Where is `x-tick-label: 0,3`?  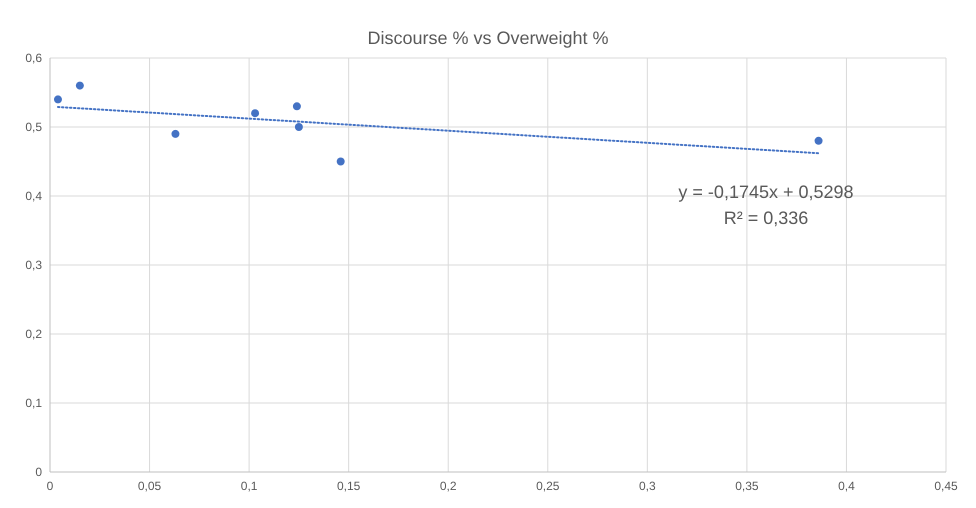 x-tick-label: 0,3 is located at coordinates (647, 486).